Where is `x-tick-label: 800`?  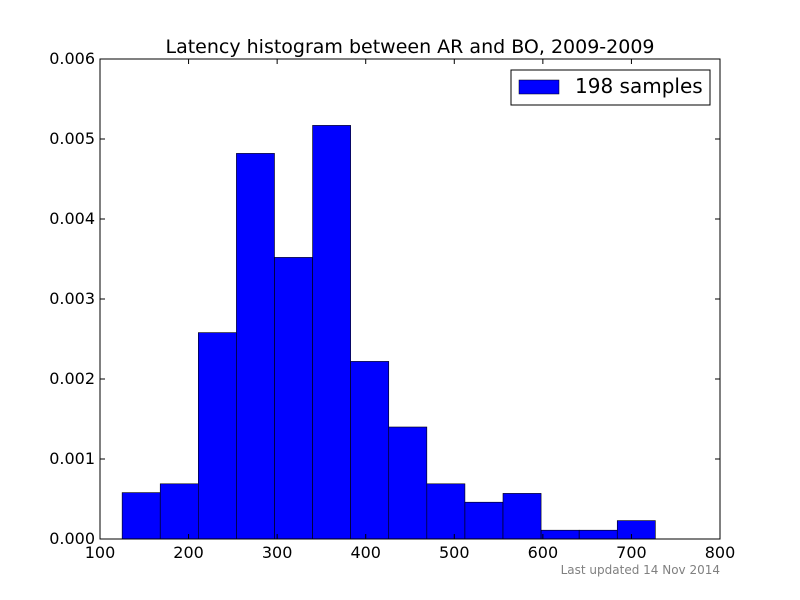
x-tick-label: 800 is located at coordinates (720, 552).